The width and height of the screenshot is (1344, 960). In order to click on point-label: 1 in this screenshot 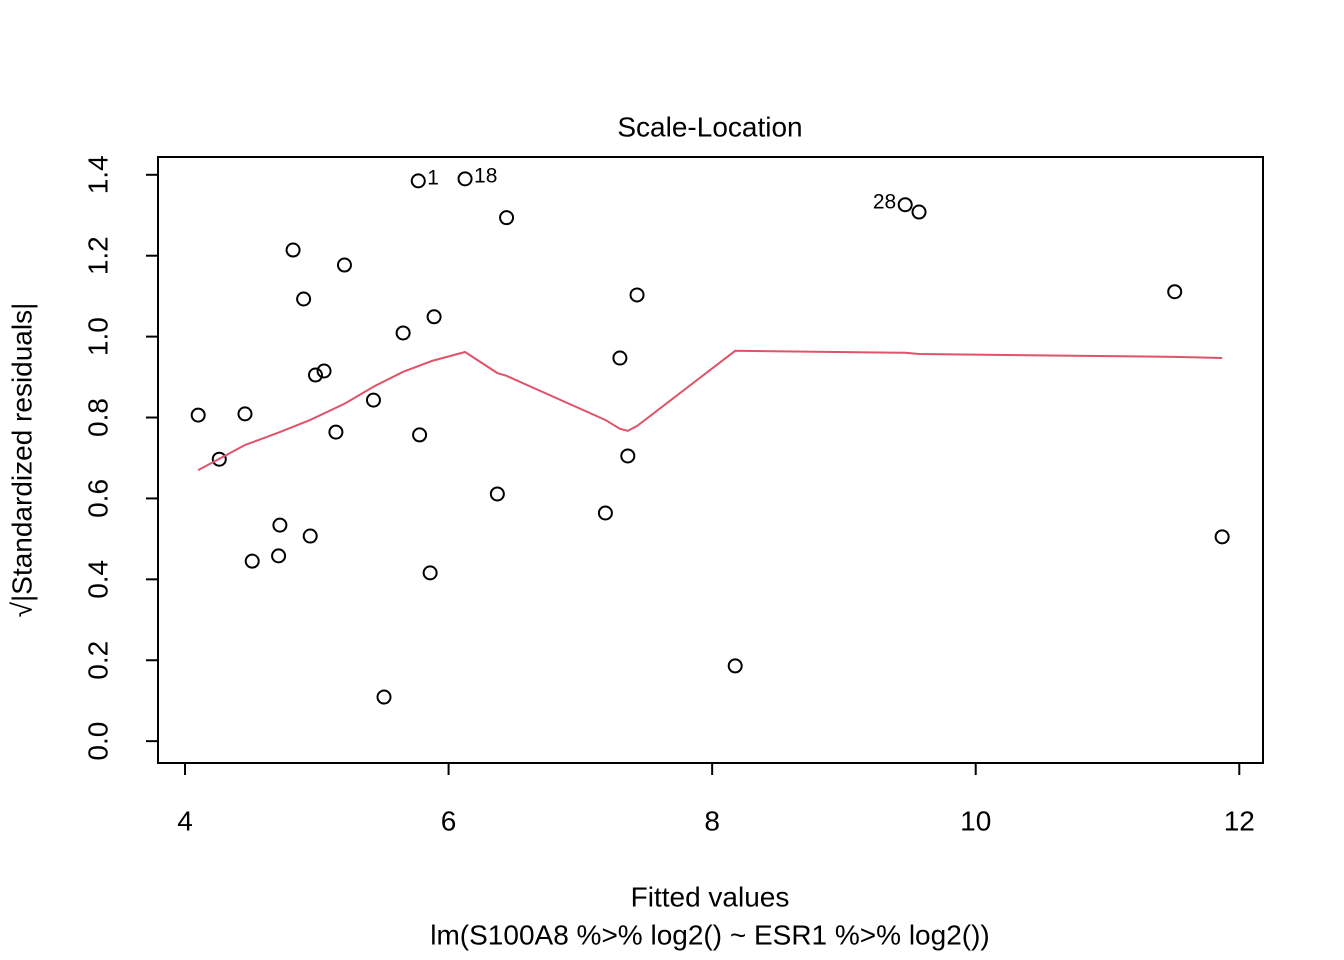, I will do `click(433, 177)`.